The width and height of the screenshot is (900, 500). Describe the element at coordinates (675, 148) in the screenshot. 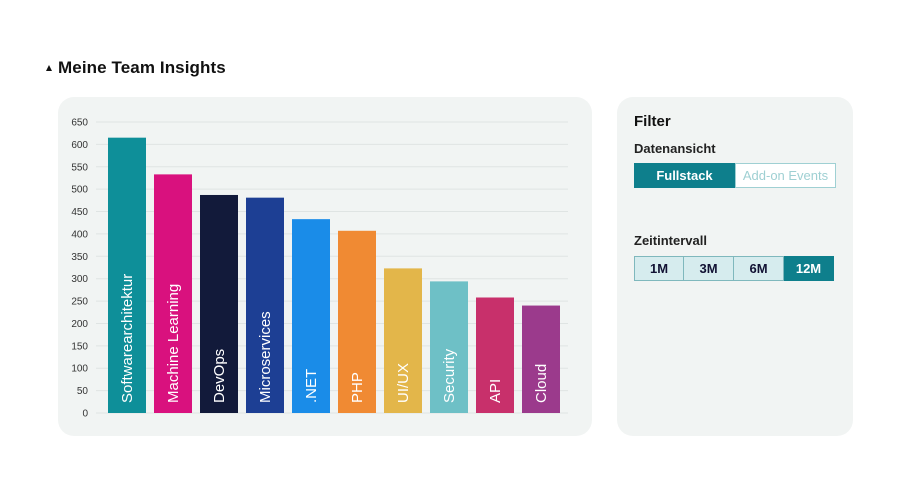

I see `datenansicht-label: Datenansicht` at that location.